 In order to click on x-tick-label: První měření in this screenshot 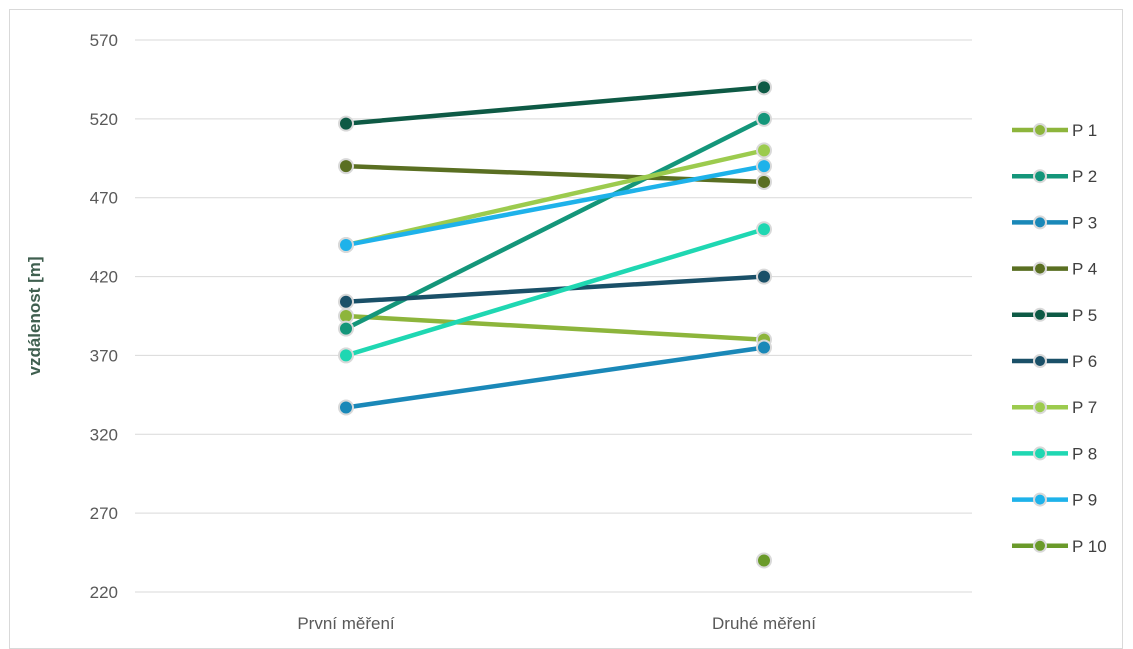, I will do `click(346, 623)`.